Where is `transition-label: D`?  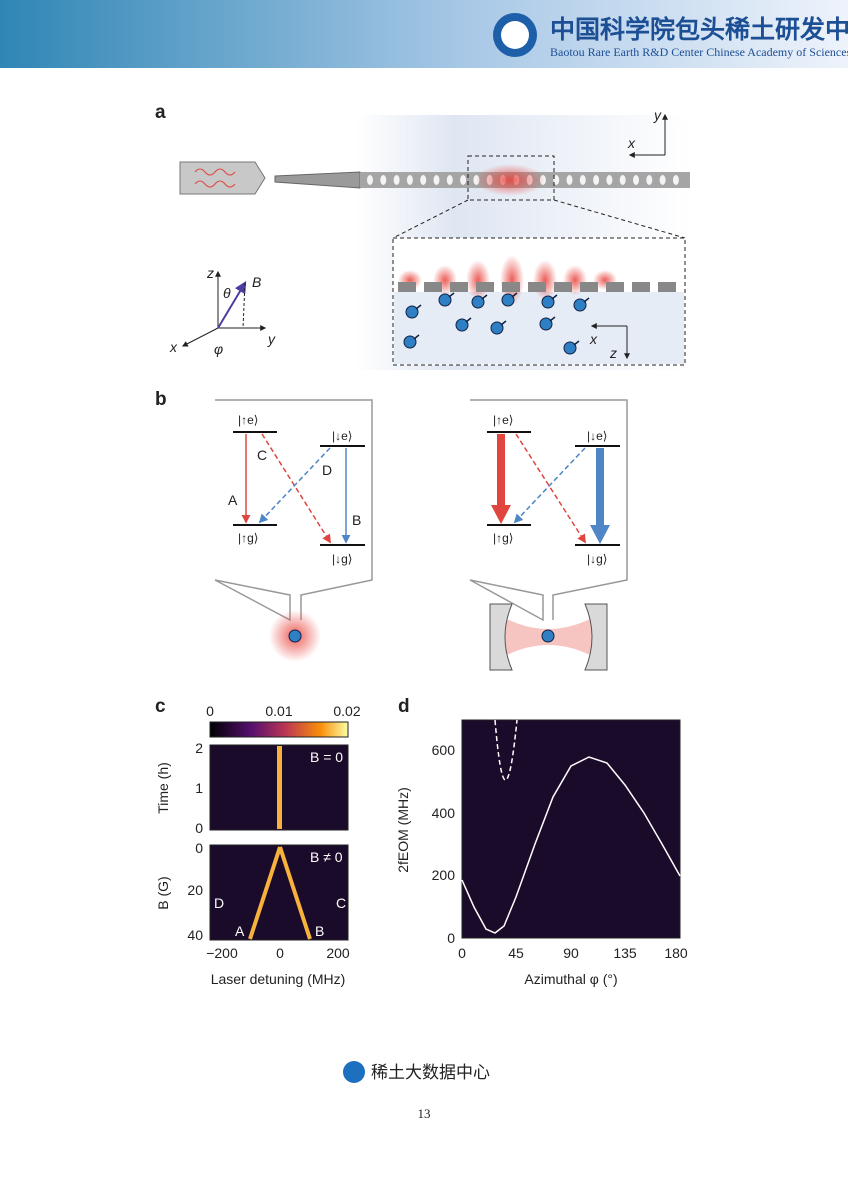
transition-label: D is located at coordinates (327, 470).